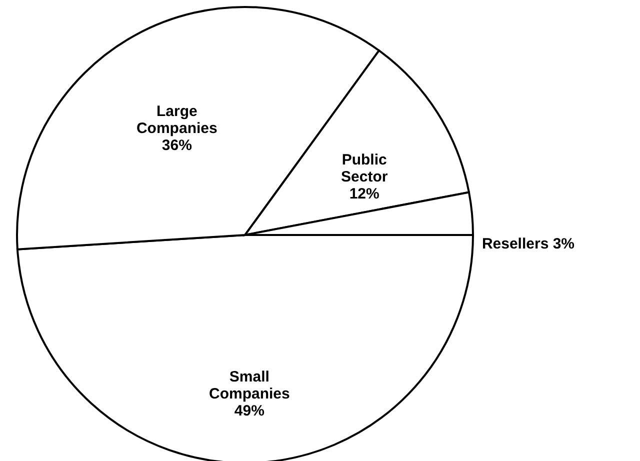 This screenshot has height=461, width=640. What do you see at coordinates (249, 411) in the screenshot?
I see `data-label: 49%` at bounding box center [249, 411].